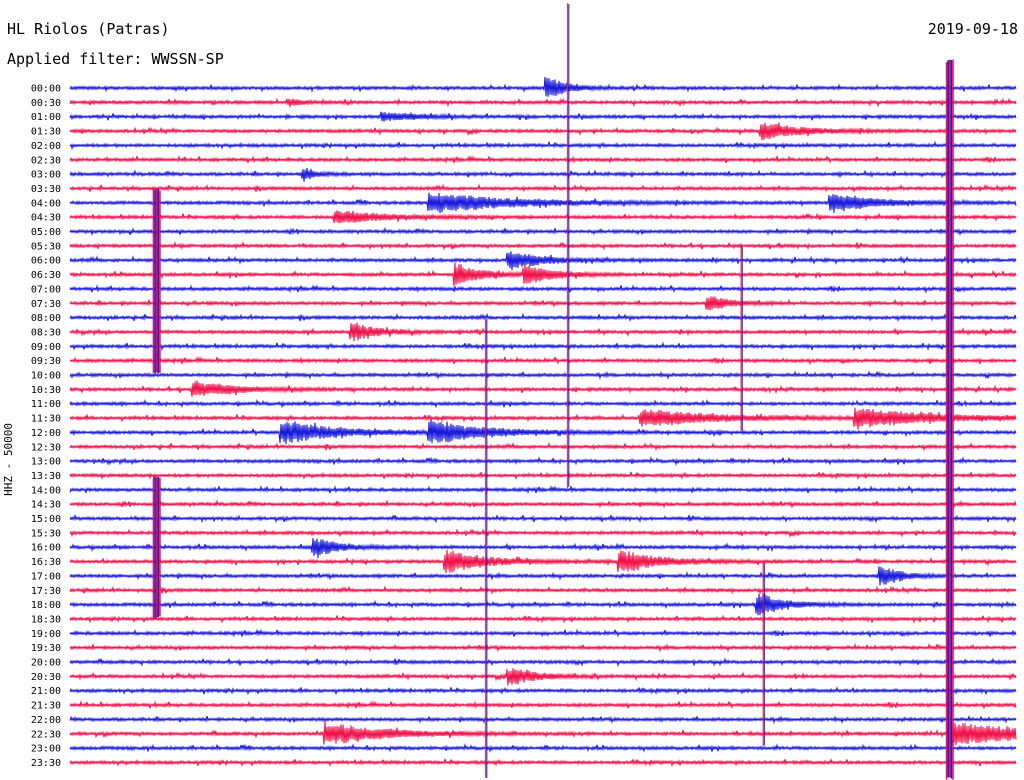 The width and height of the screenshot is (1024, 780). I want to click on tick-label-1800: 18:00, so click(46, 605).